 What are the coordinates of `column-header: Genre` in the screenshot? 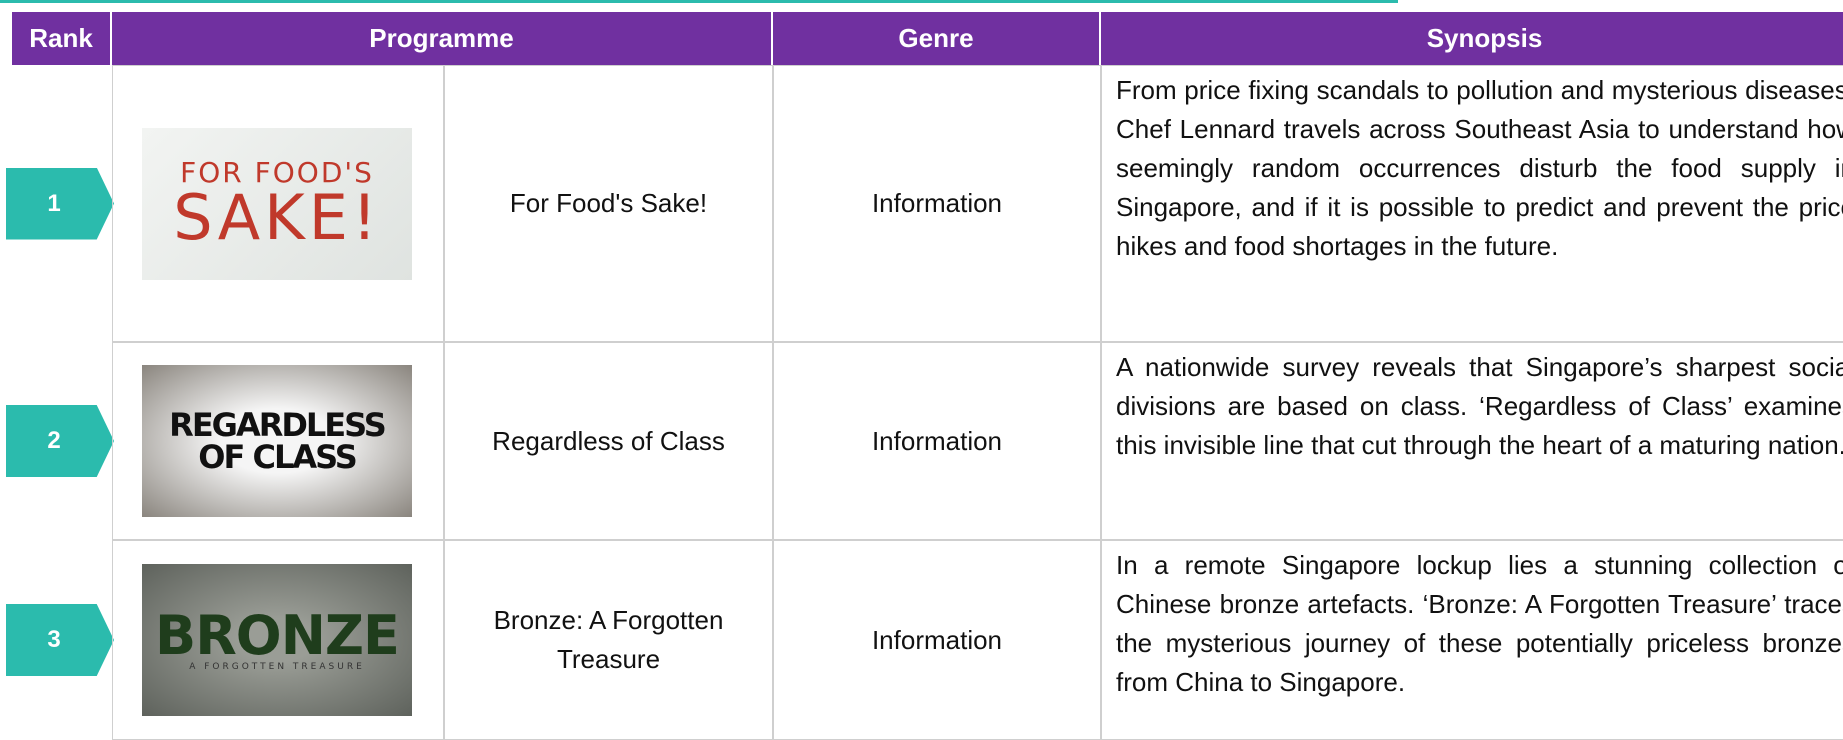 It's located at (937, 38).